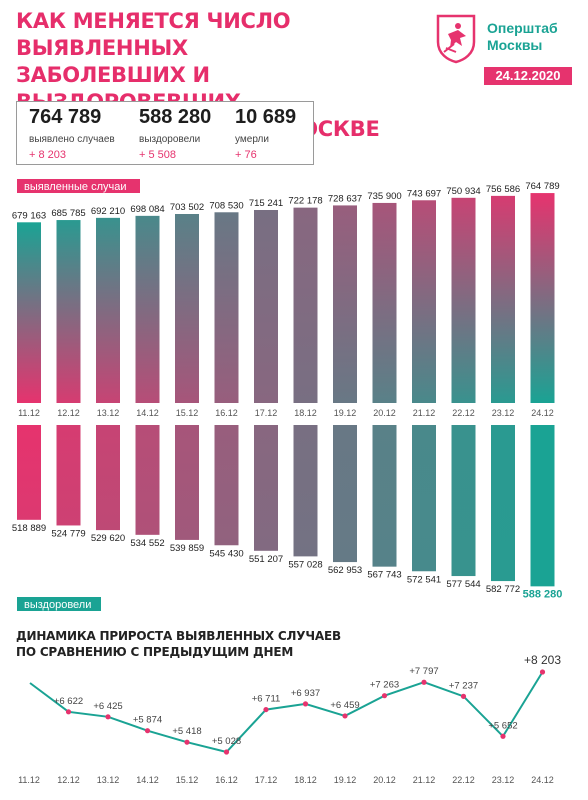 Image resolution: width=588 pixels, height=800 pixels. What do you see at coordinates (226, 413) in the screenshot?
I see `x-tick-label-top: 16.12` at bounding box center [226, 413].